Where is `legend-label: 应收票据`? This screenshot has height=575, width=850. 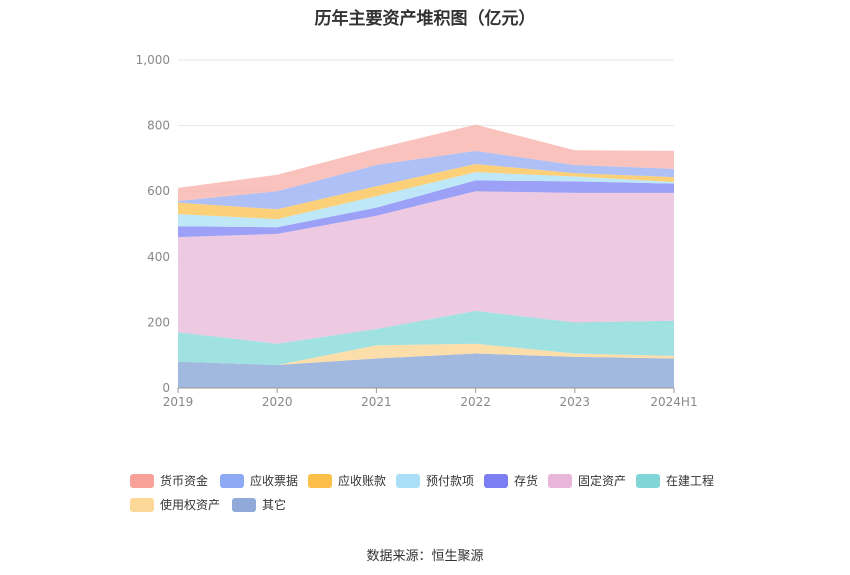
legend-label: 应收票据 is located at coordinates (274, 481).